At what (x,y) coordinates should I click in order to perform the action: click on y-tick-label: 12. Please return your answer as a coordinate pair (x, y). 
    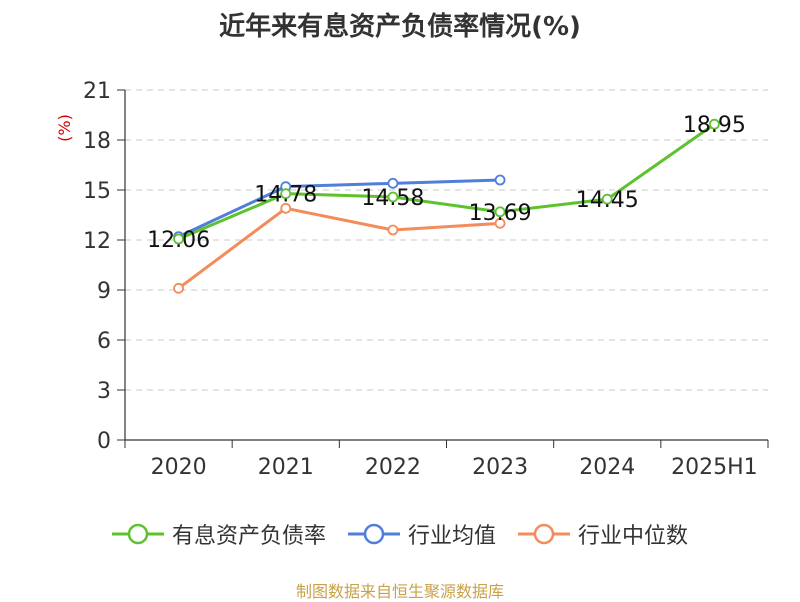
    Looking at the image, I should click on (97, 241).